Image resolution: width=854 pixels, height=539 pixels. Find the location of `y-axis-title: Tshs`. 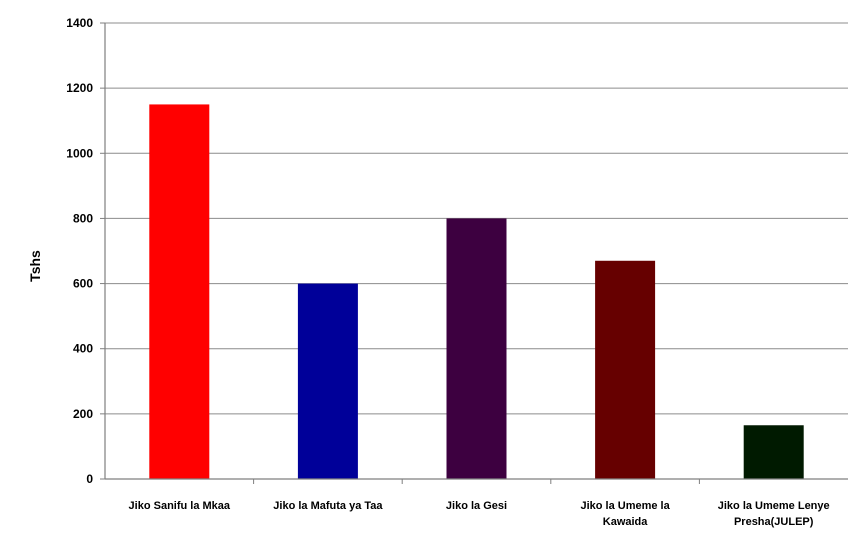

y-axis-title: Tshs is located at coordinates (35, 266).